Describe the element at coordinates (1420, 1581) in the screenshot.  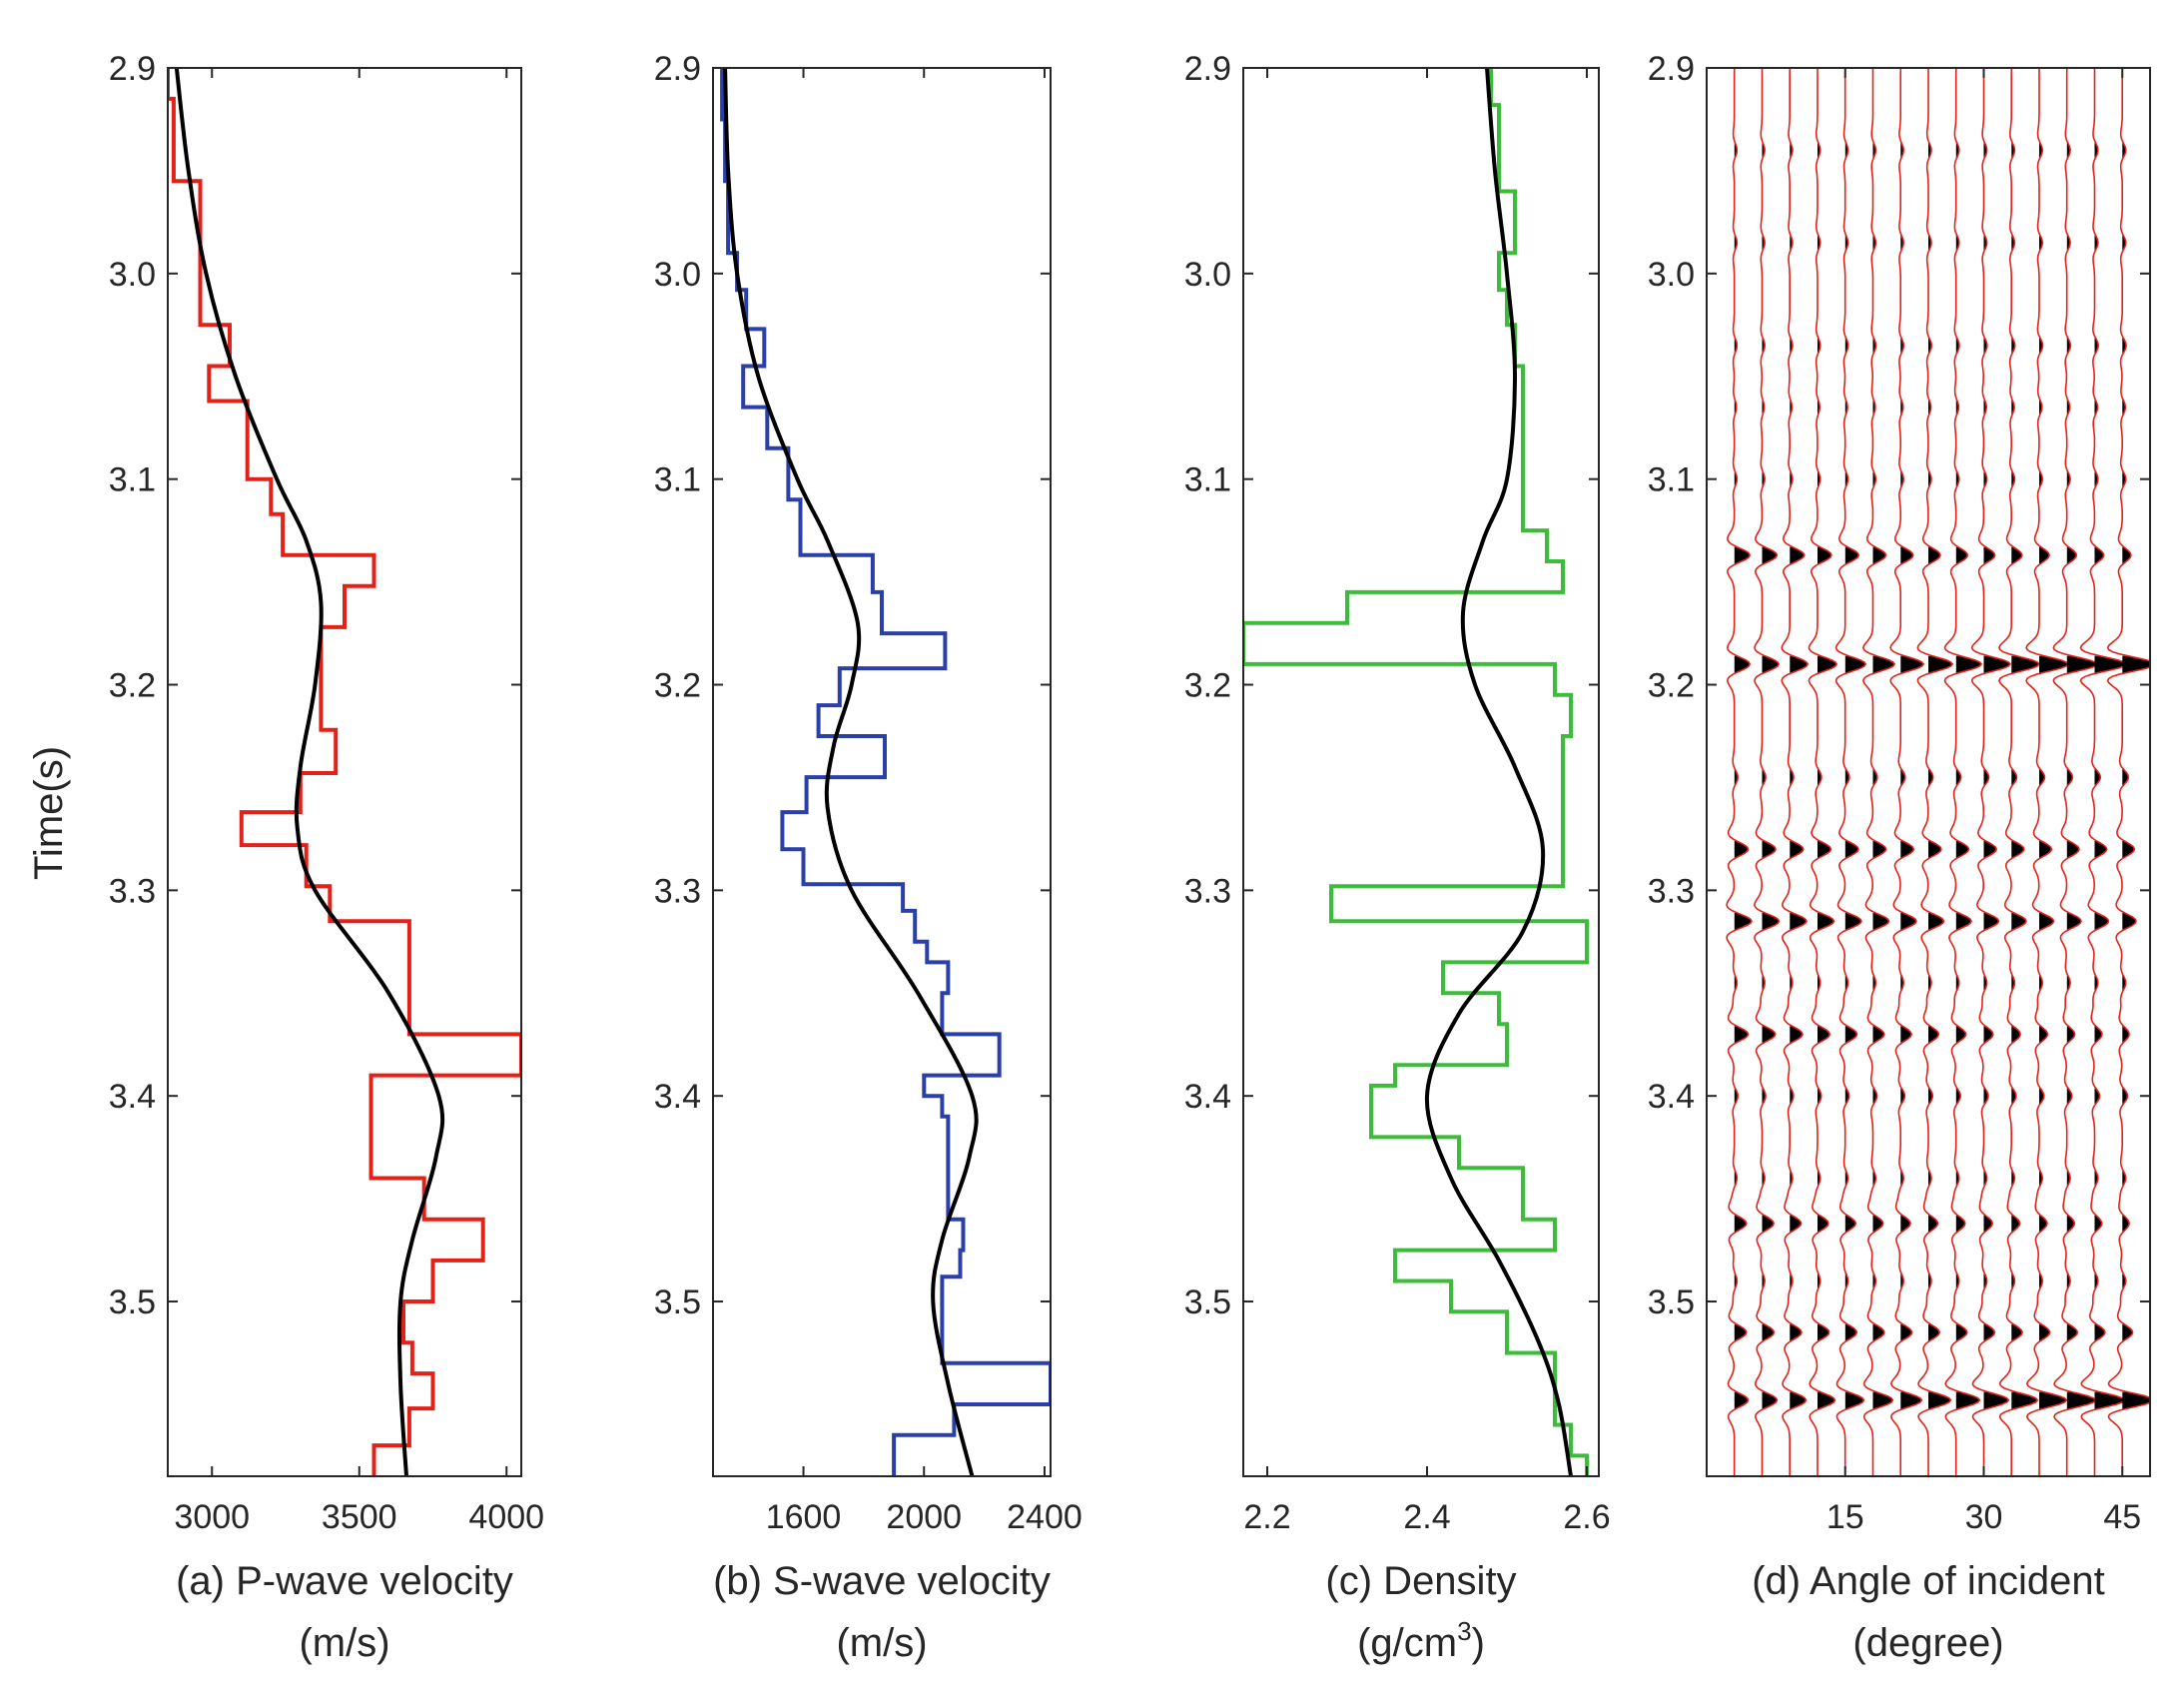
I see `panel-c-xlabel: (c) Density` at that location.